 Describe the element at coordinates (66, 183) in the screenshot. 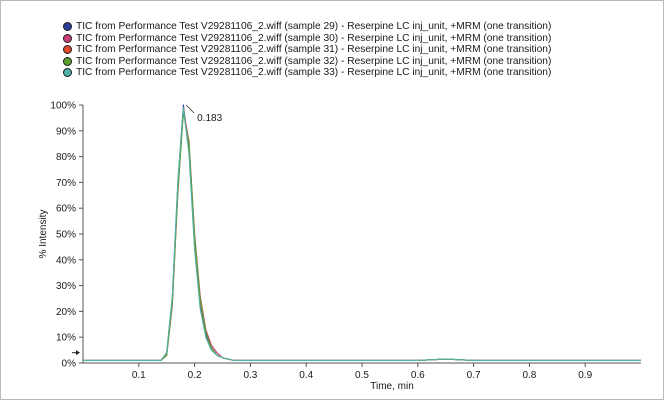

I see `y-tick-label: 70%` at that location.